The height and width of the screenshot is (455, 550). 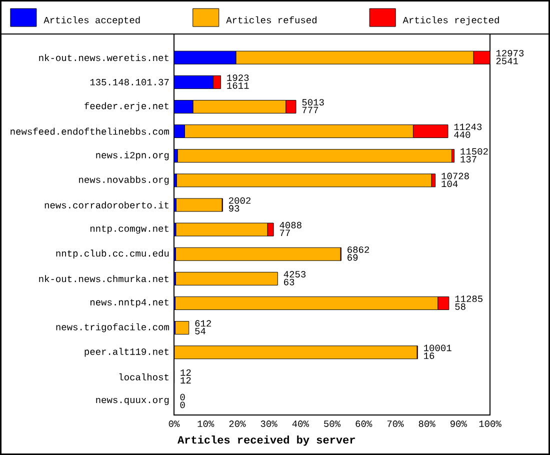 What do you see at coordinates (474, 151) in the screenshot?
I see `annotation: 11502` at bounding box center [474, 151].